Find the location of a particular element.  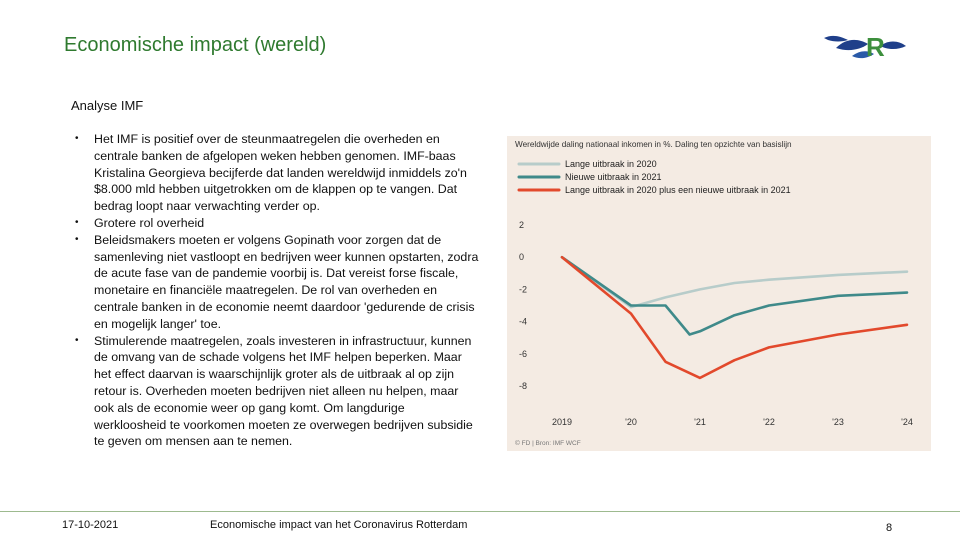

svg-text: R is located at coordinates (875, 47).